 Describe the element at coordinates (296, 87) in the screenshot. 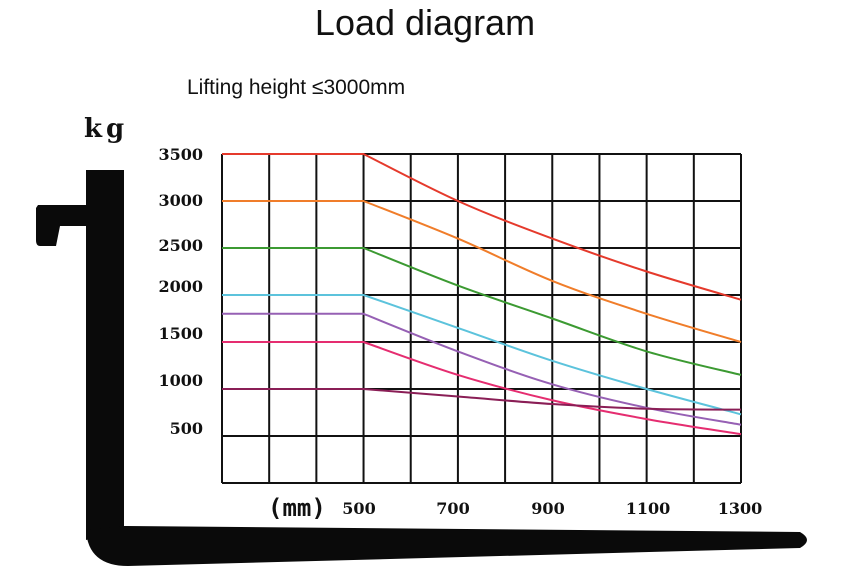

I see `chart-subtitle: Lifting height ≤3000mm` at that location.